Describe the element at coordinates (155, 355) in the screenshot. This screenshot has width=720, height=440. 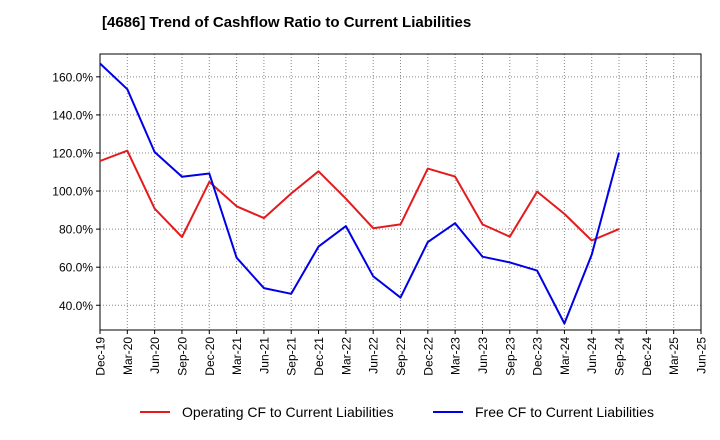
I see `x-tick-label: Jun-20` at that location.